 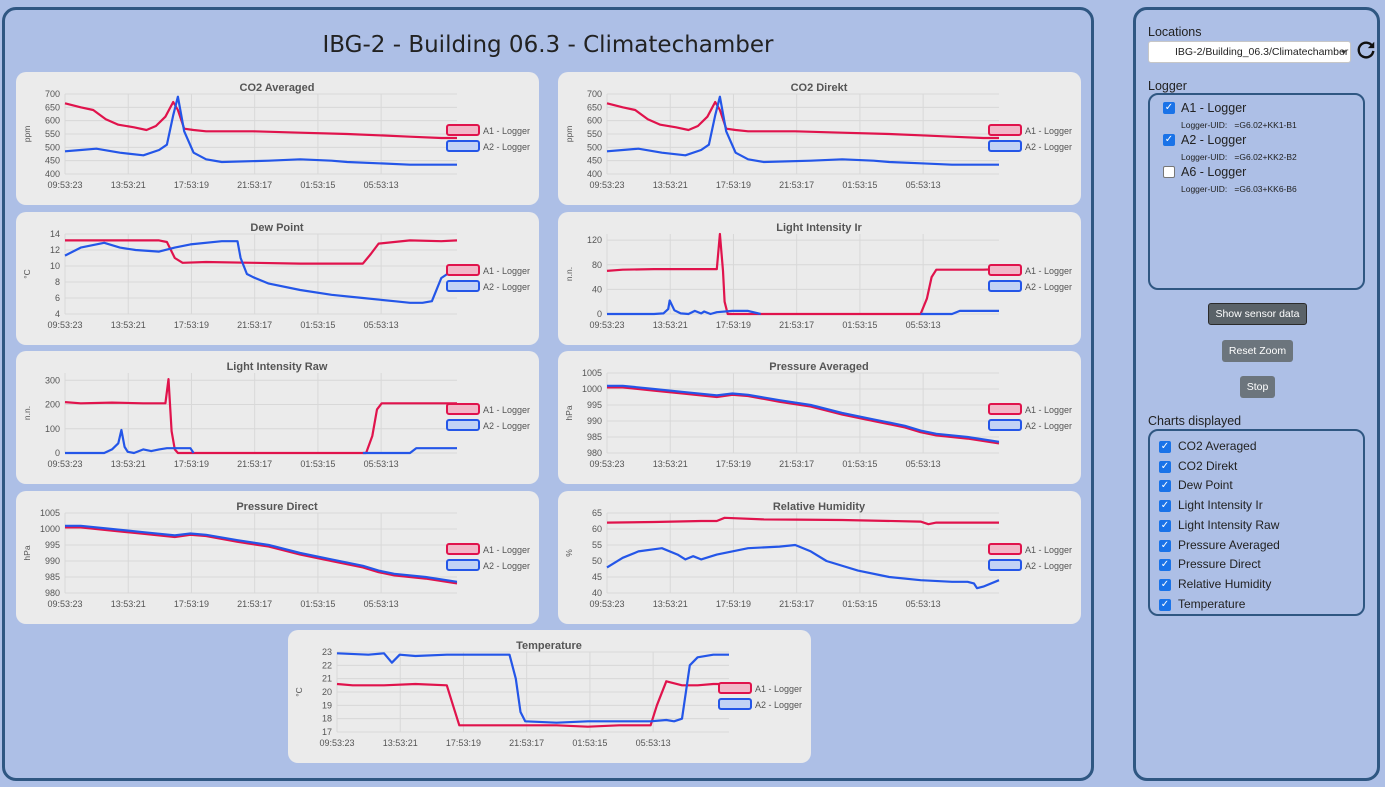 I want to click on logger-a6-checkbox, so click(x=1169, y=172).